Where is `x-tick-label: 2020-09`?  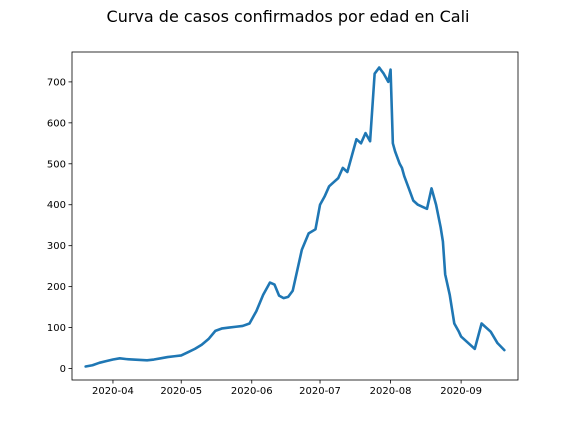 x-tick-label: 2020-09 is located at coordinates (461, 391).